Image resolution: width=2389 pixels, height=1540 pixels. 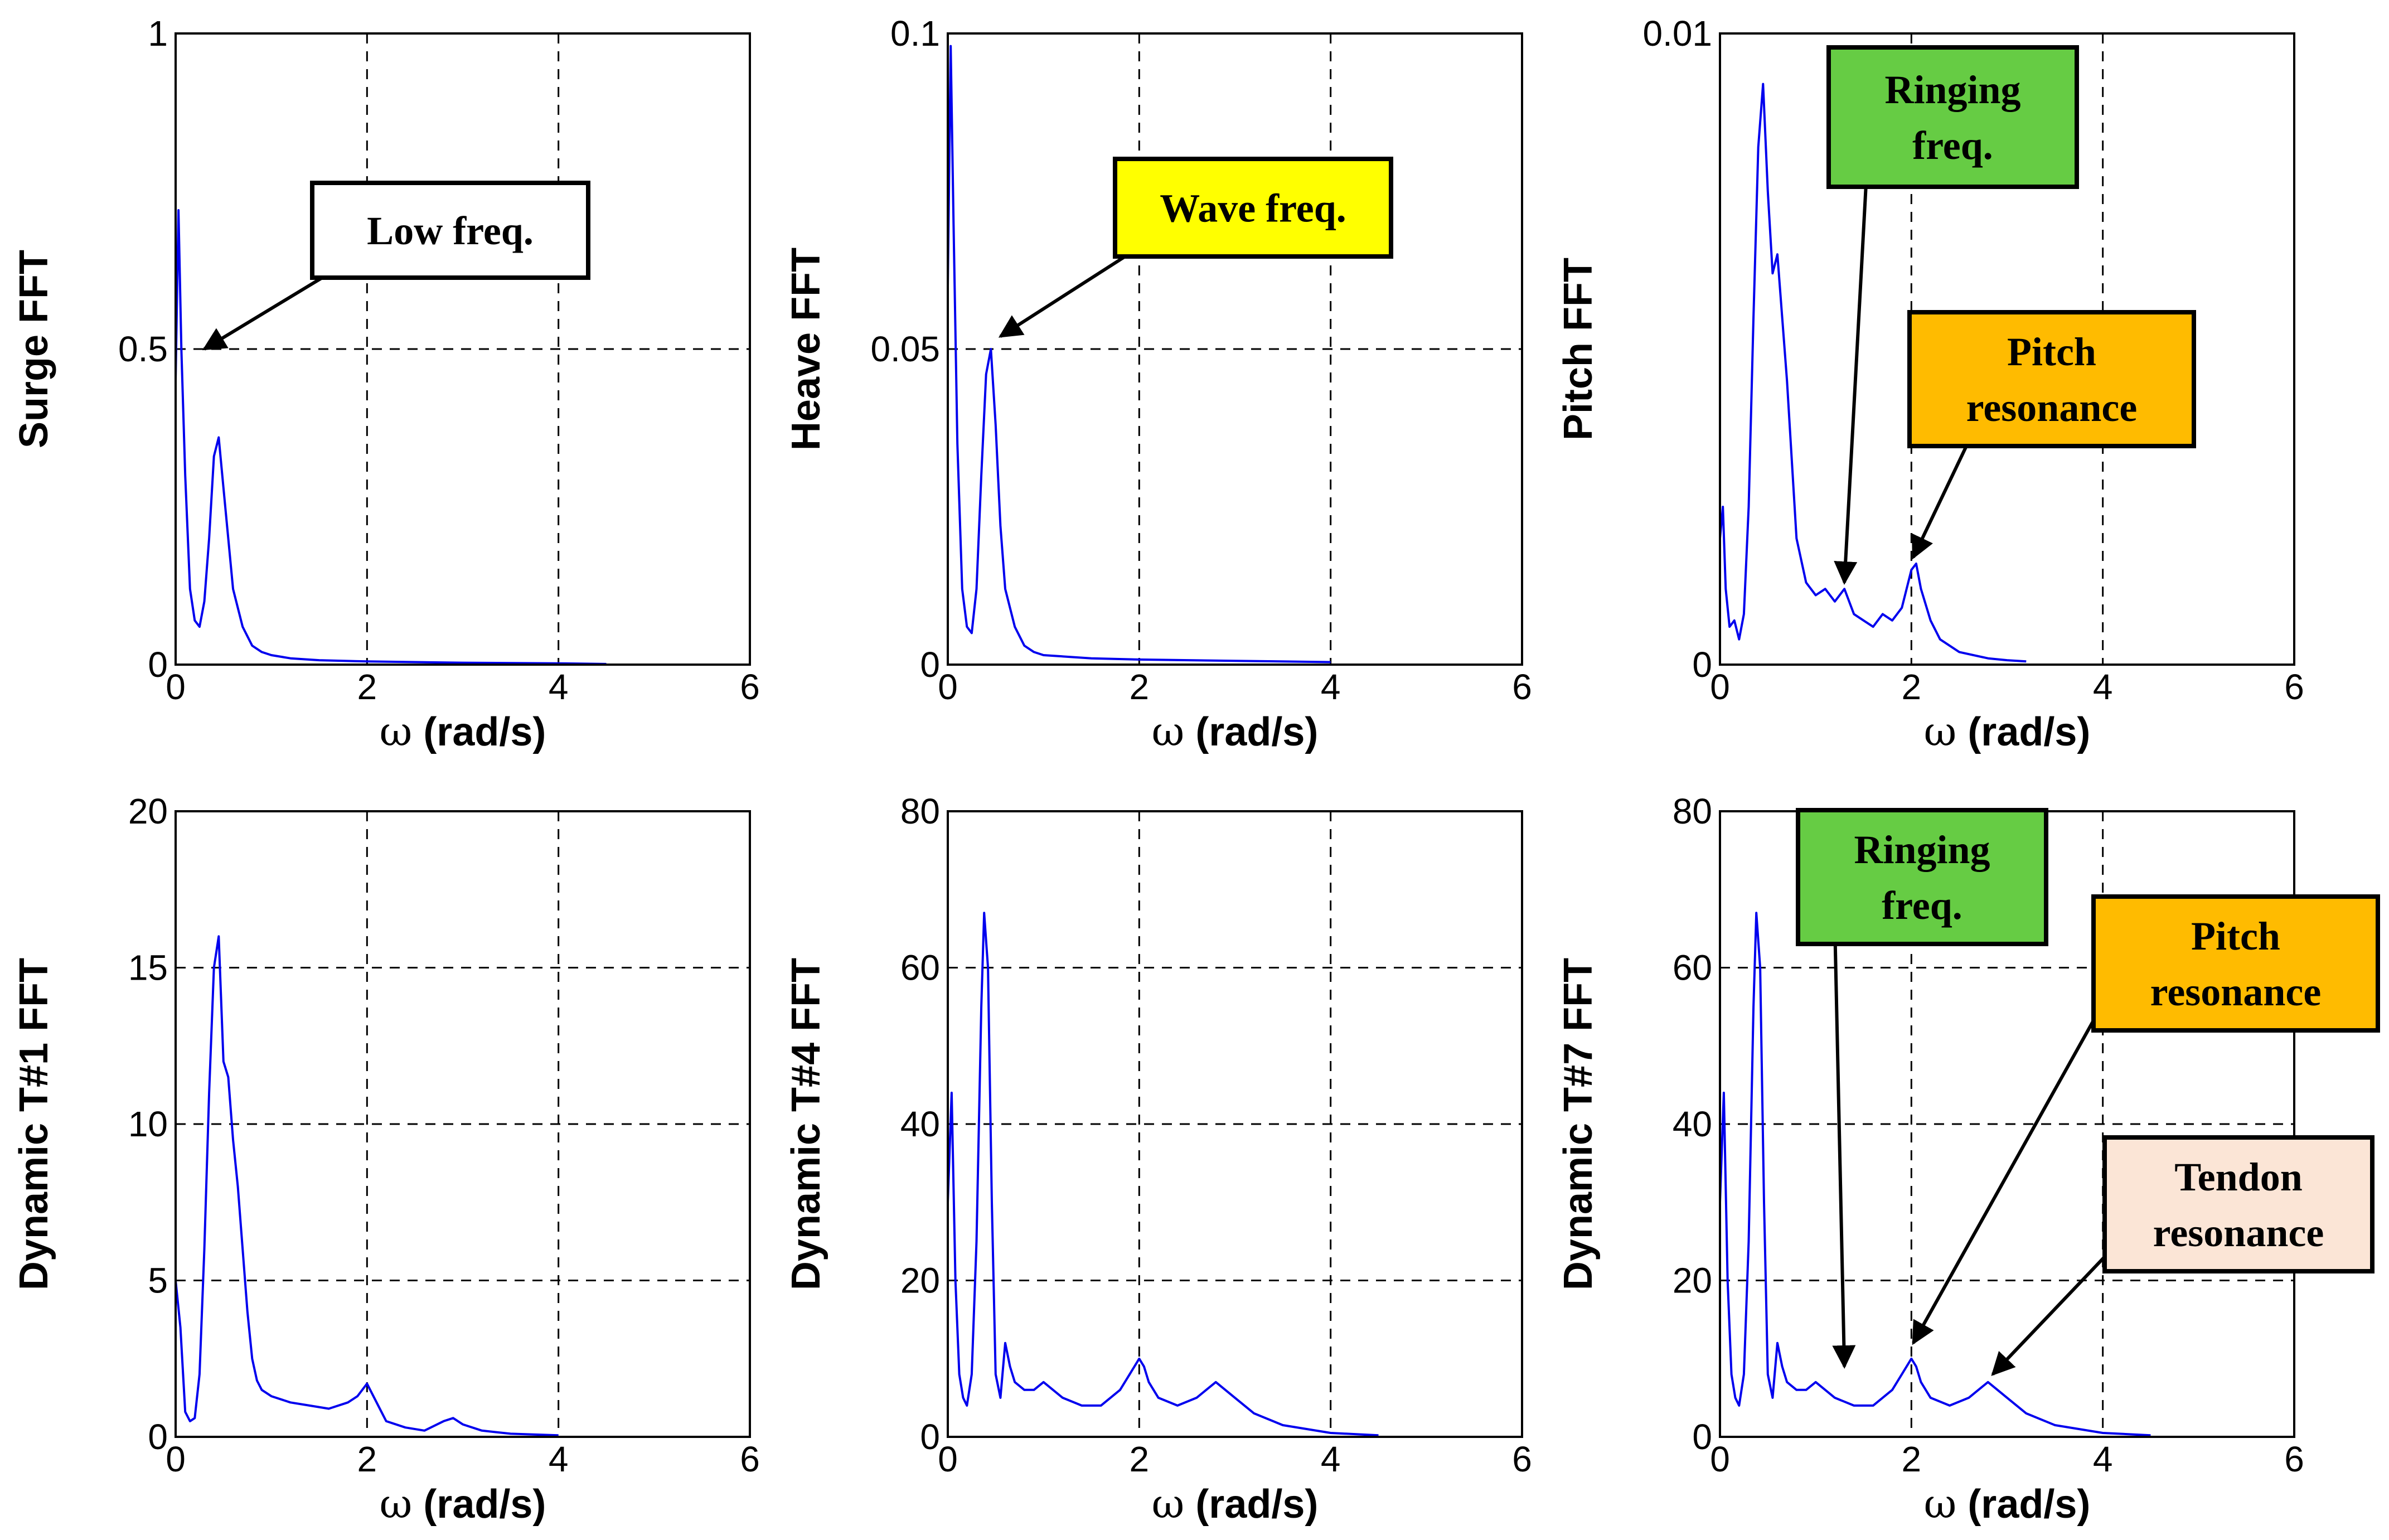 What do you see at coordinates (915, 33) in the screenshot?
I see `y-tick-label: 0.1` at bounding box center [915, 33].